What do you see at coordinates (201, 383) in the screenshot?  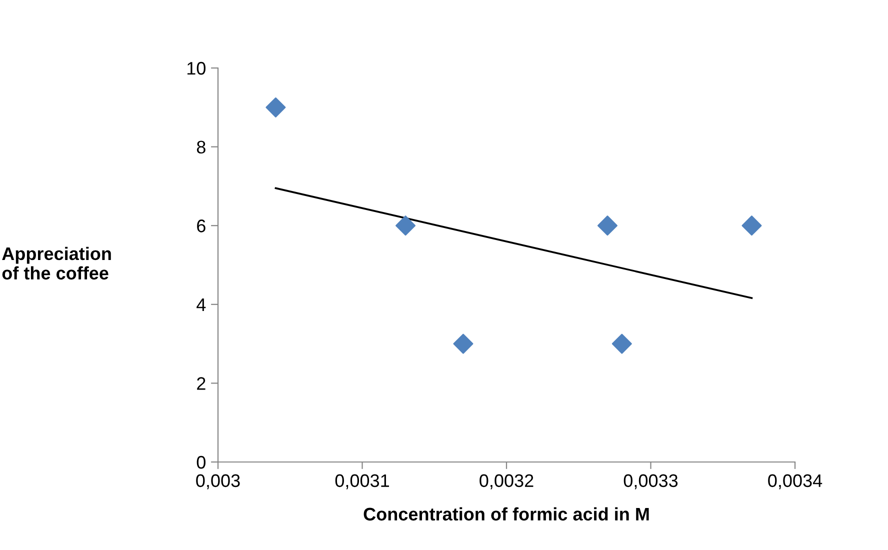 I see `y-tick-label: 2` at bounding box center [201, 383].